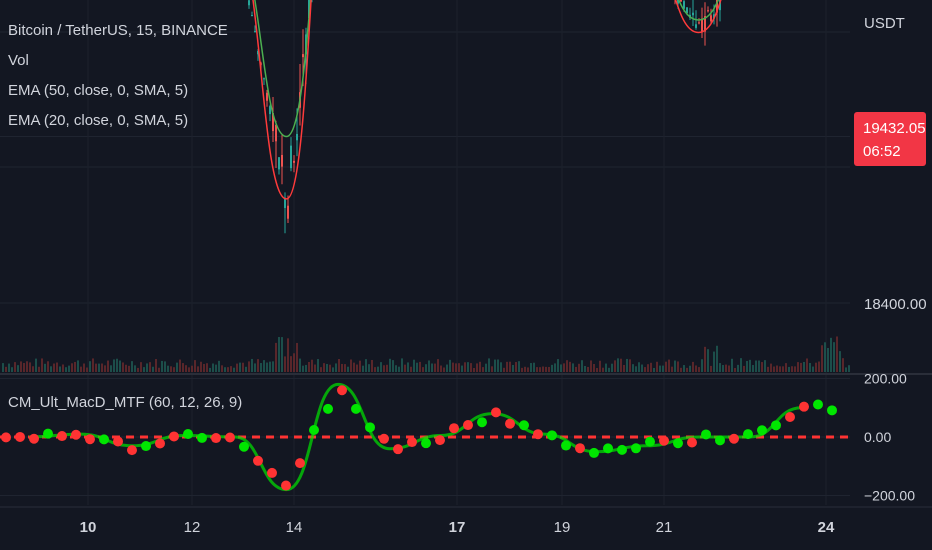 The height and width of the screenshot is (550, 932). Describe the element at coordinates (98, 90) in the screenshot. I see `ema50-legend: EMA (50, close, 0, SMA, 5)` at that location.